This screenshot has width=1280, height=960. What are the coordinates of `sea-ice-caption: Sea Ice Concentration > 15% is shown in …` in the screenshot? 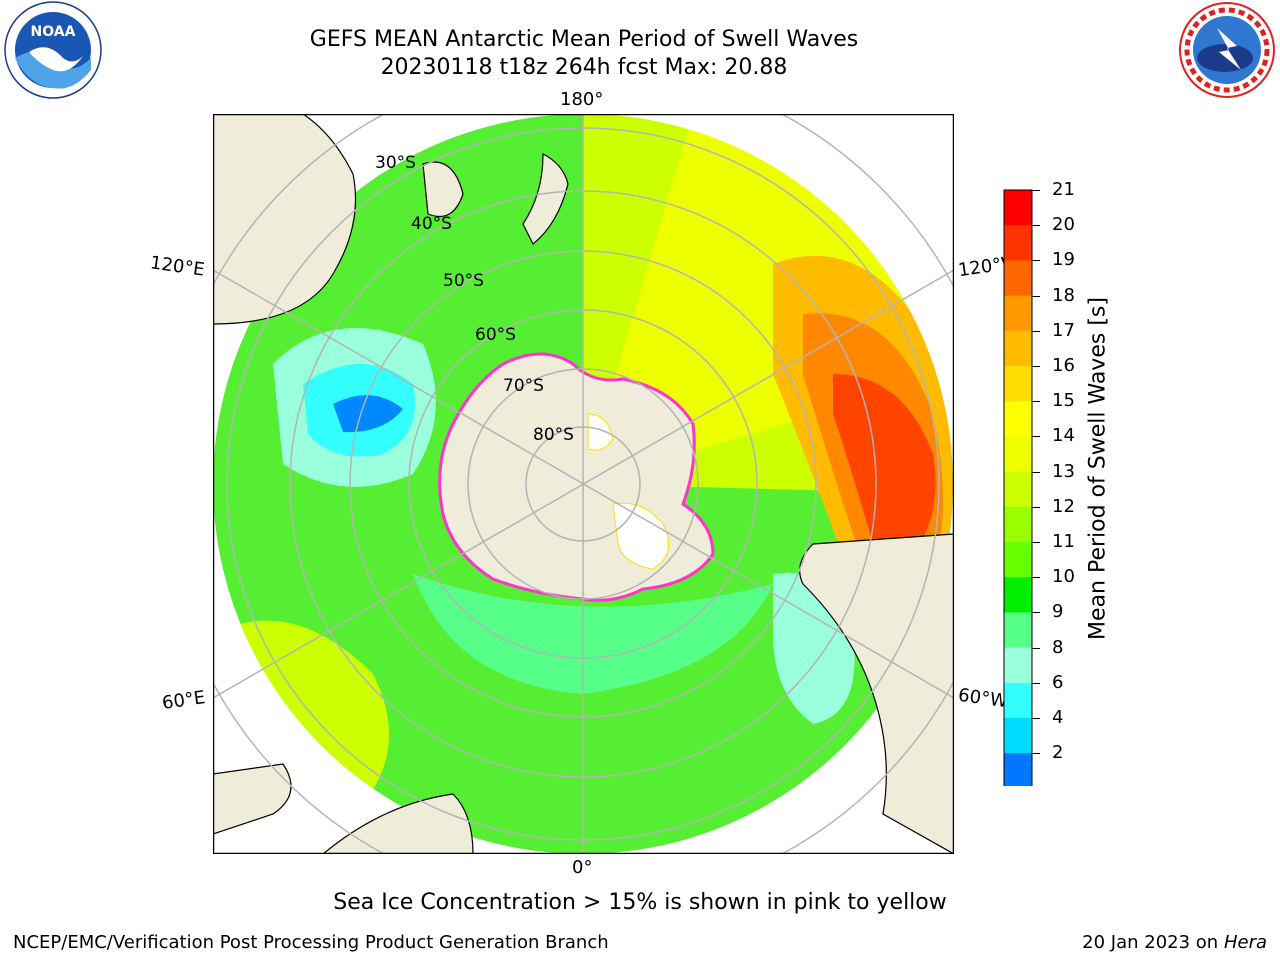 It's located at (640, 902).